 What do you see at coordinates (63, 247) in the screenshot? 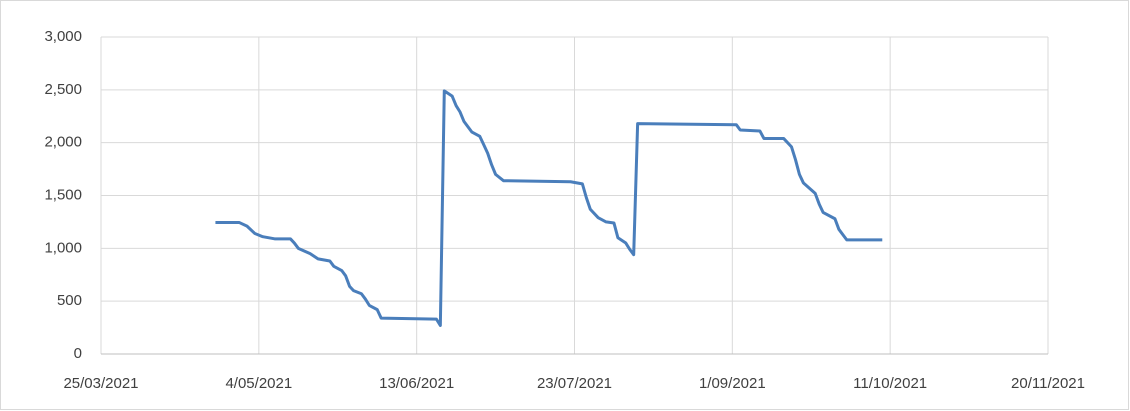
I see `y-tick-label: 1,000` at bounding box center [63, 247].